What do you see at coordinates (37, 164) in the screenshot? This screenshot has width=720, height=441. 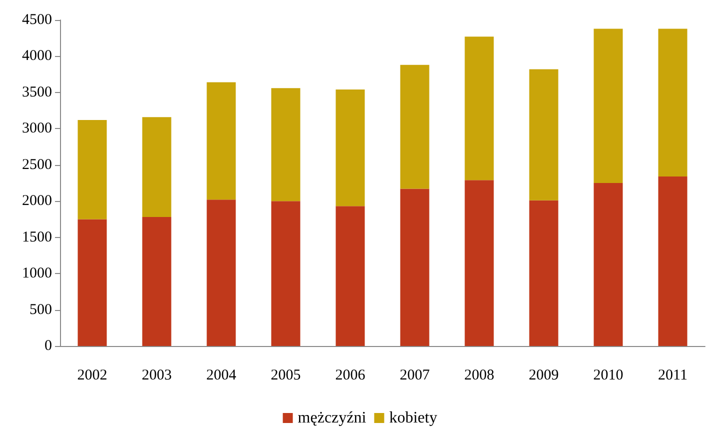 I see `y-tick-label: 2500` at bounding box center [37, 164].